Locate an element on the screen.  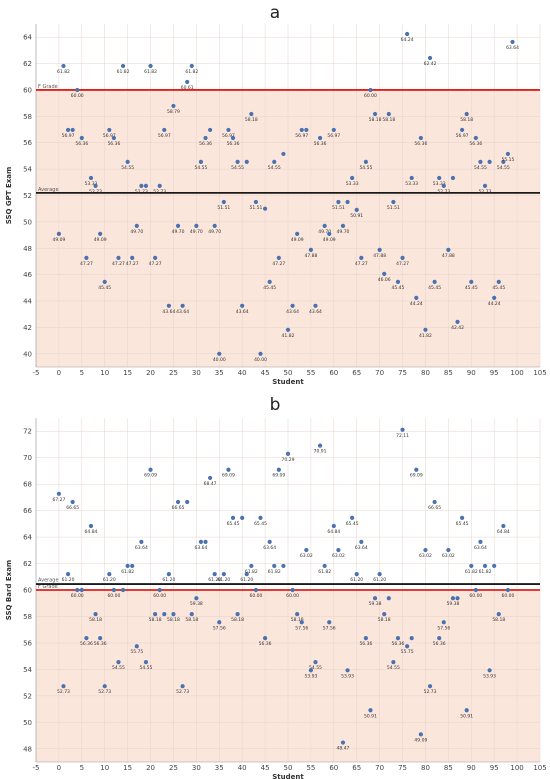
data-label: 52.73 is located at coordinates (95, 192).